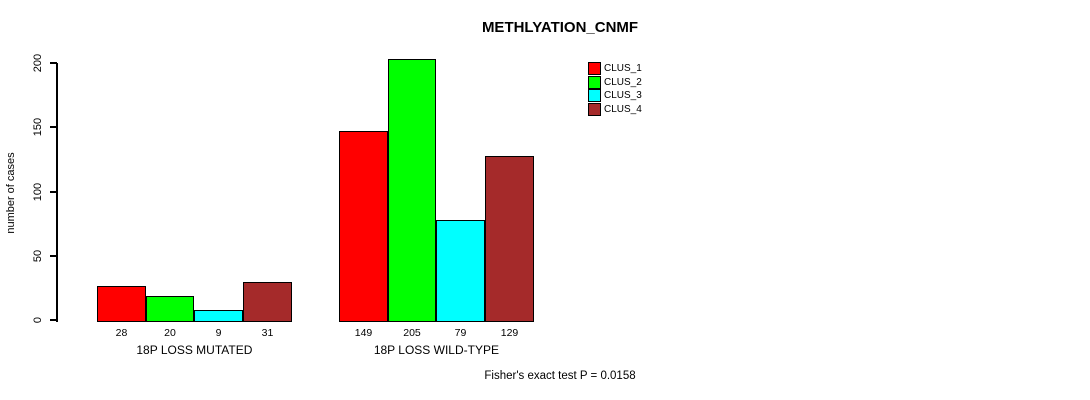  Describe the element at coordinates (560, 376) in the screenshot. I see `annotation-text: Fisher's exact test P = 0.0158` at that location.